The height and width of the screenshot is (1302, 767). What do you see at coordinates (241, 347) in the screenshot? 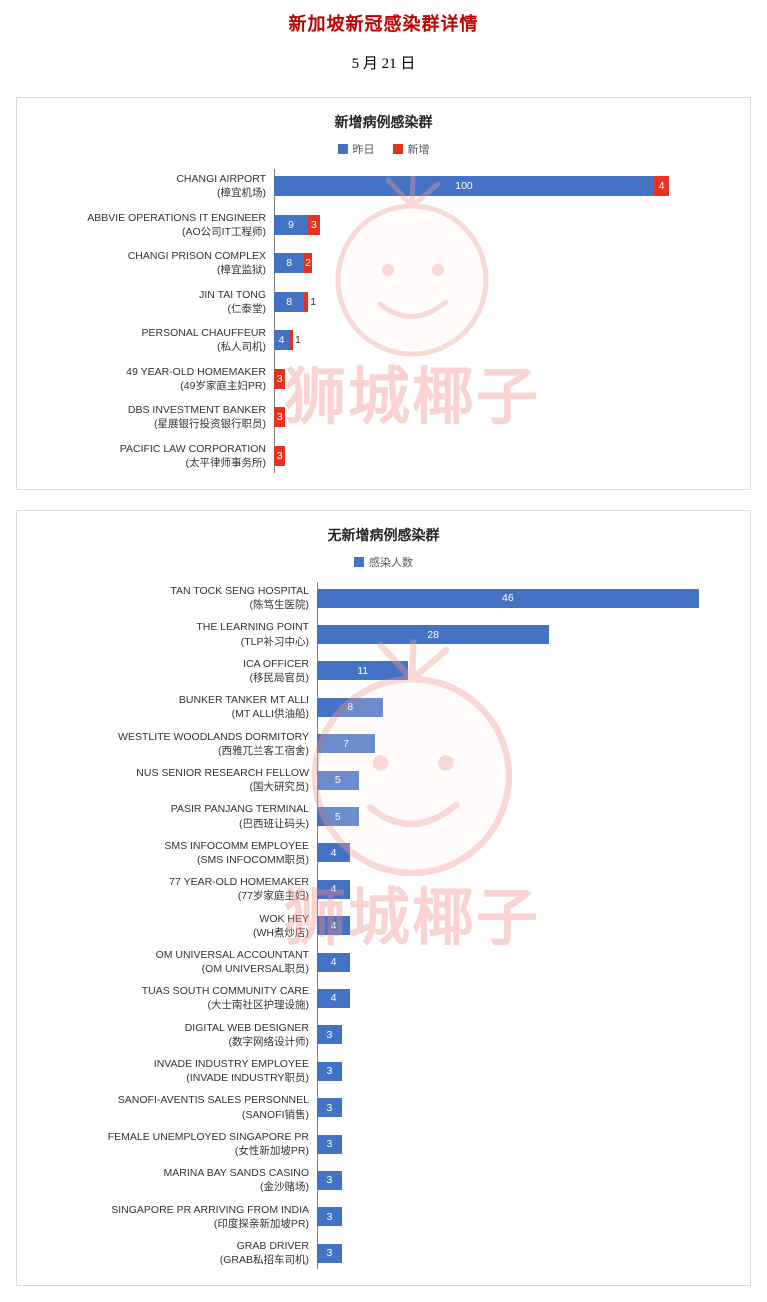
I see `category-name-zh: (私人司机)` at bounding box center [241, 347].